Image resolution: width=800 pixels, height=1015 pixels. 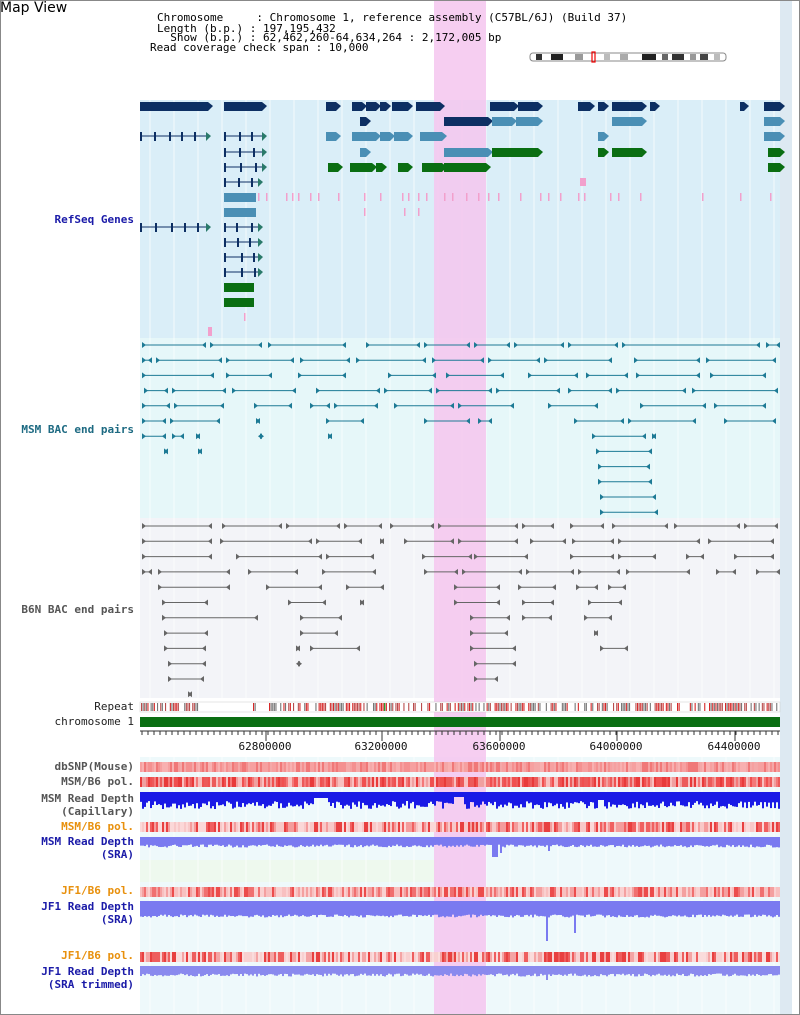 What do you see at coordinates (593, 57) in the screenshot?
I see `ideogram-position-marker` at bounding box center [593, 57].